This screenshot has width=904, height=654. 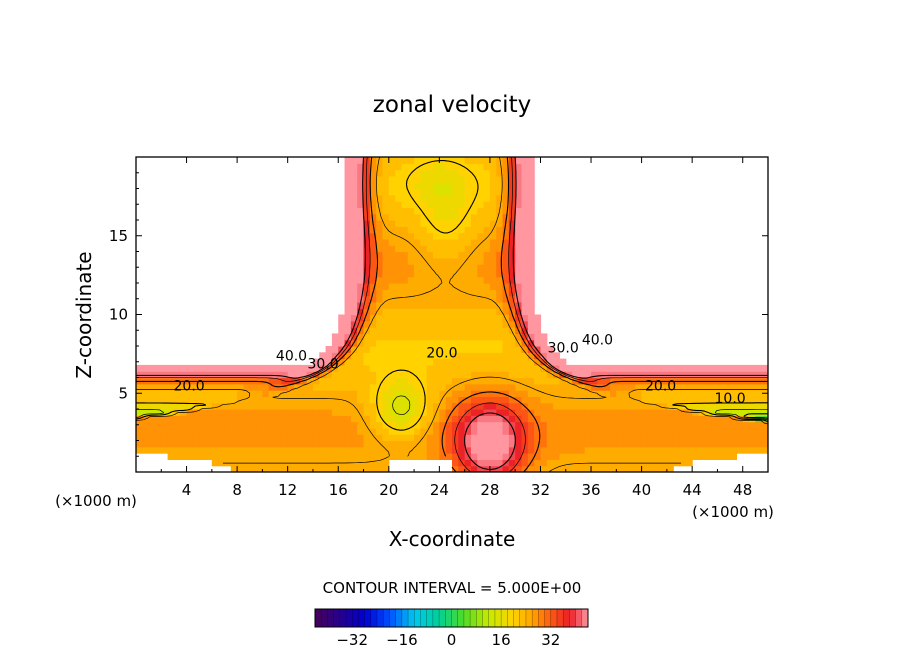 What do you see at coordinates (563, 349) in the screenshot?
I see `contour-label: 30.0` at bounding box center [563, 349].